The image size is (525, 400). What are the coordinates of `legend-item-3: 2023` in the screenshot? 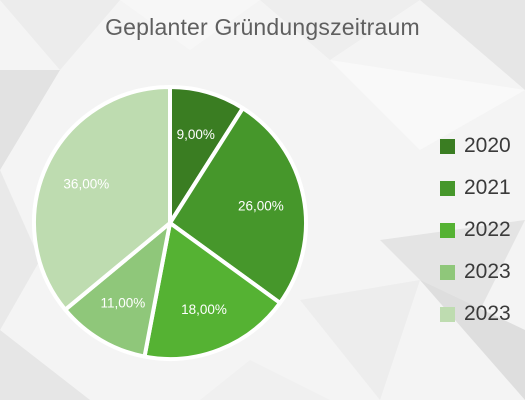 It's located at (482, 272).